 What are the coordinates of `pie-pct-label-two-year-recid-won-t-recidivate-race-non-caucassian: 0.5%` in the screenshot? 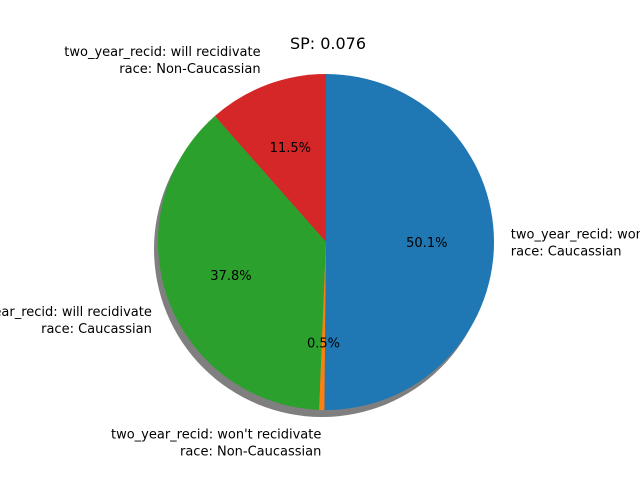 It's located at (323, 343).